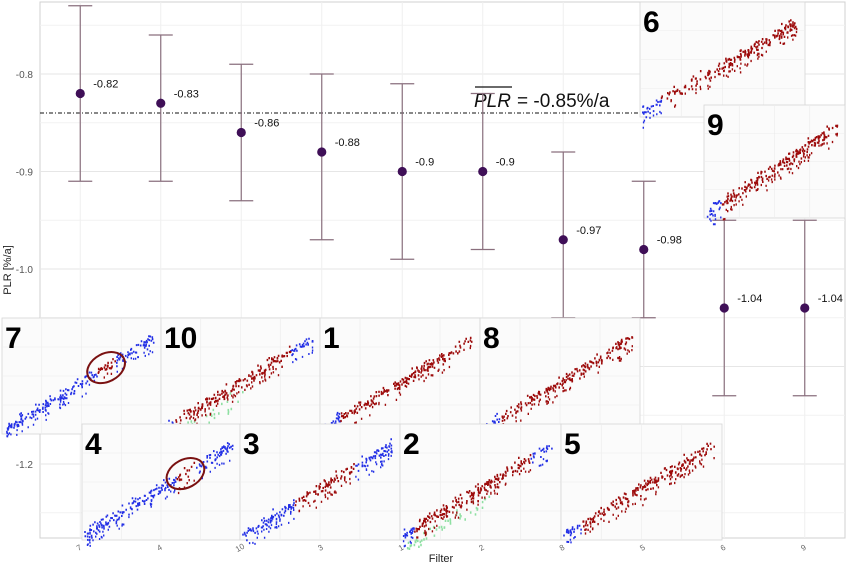 The width and height of the screenshot is (850, 567). I want to click on y-tick-label: -0.8, so click(25, 75).